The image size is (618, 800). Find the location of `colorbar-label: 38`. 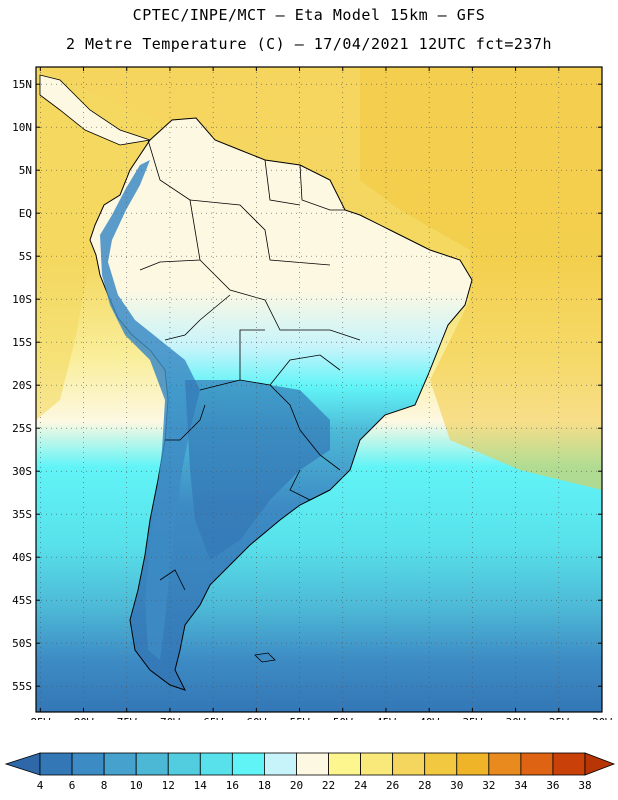

colorbar-label: 38 is located at coordinates (584, 785).